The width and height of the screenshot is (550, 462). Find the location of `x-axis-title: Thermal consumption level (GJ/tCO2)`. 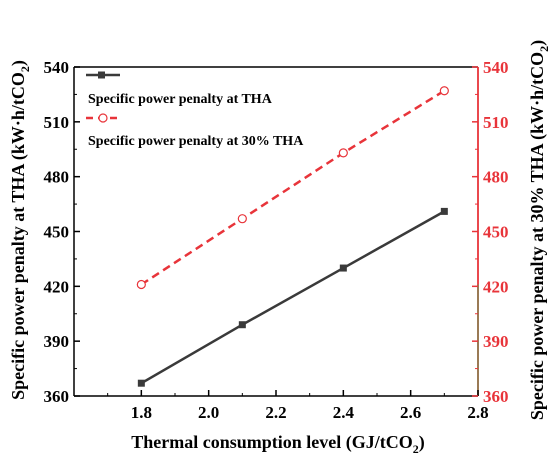

x-axis-title: Thermal consumption level (GJ/tCO2) is located at coordinates (278, 444).